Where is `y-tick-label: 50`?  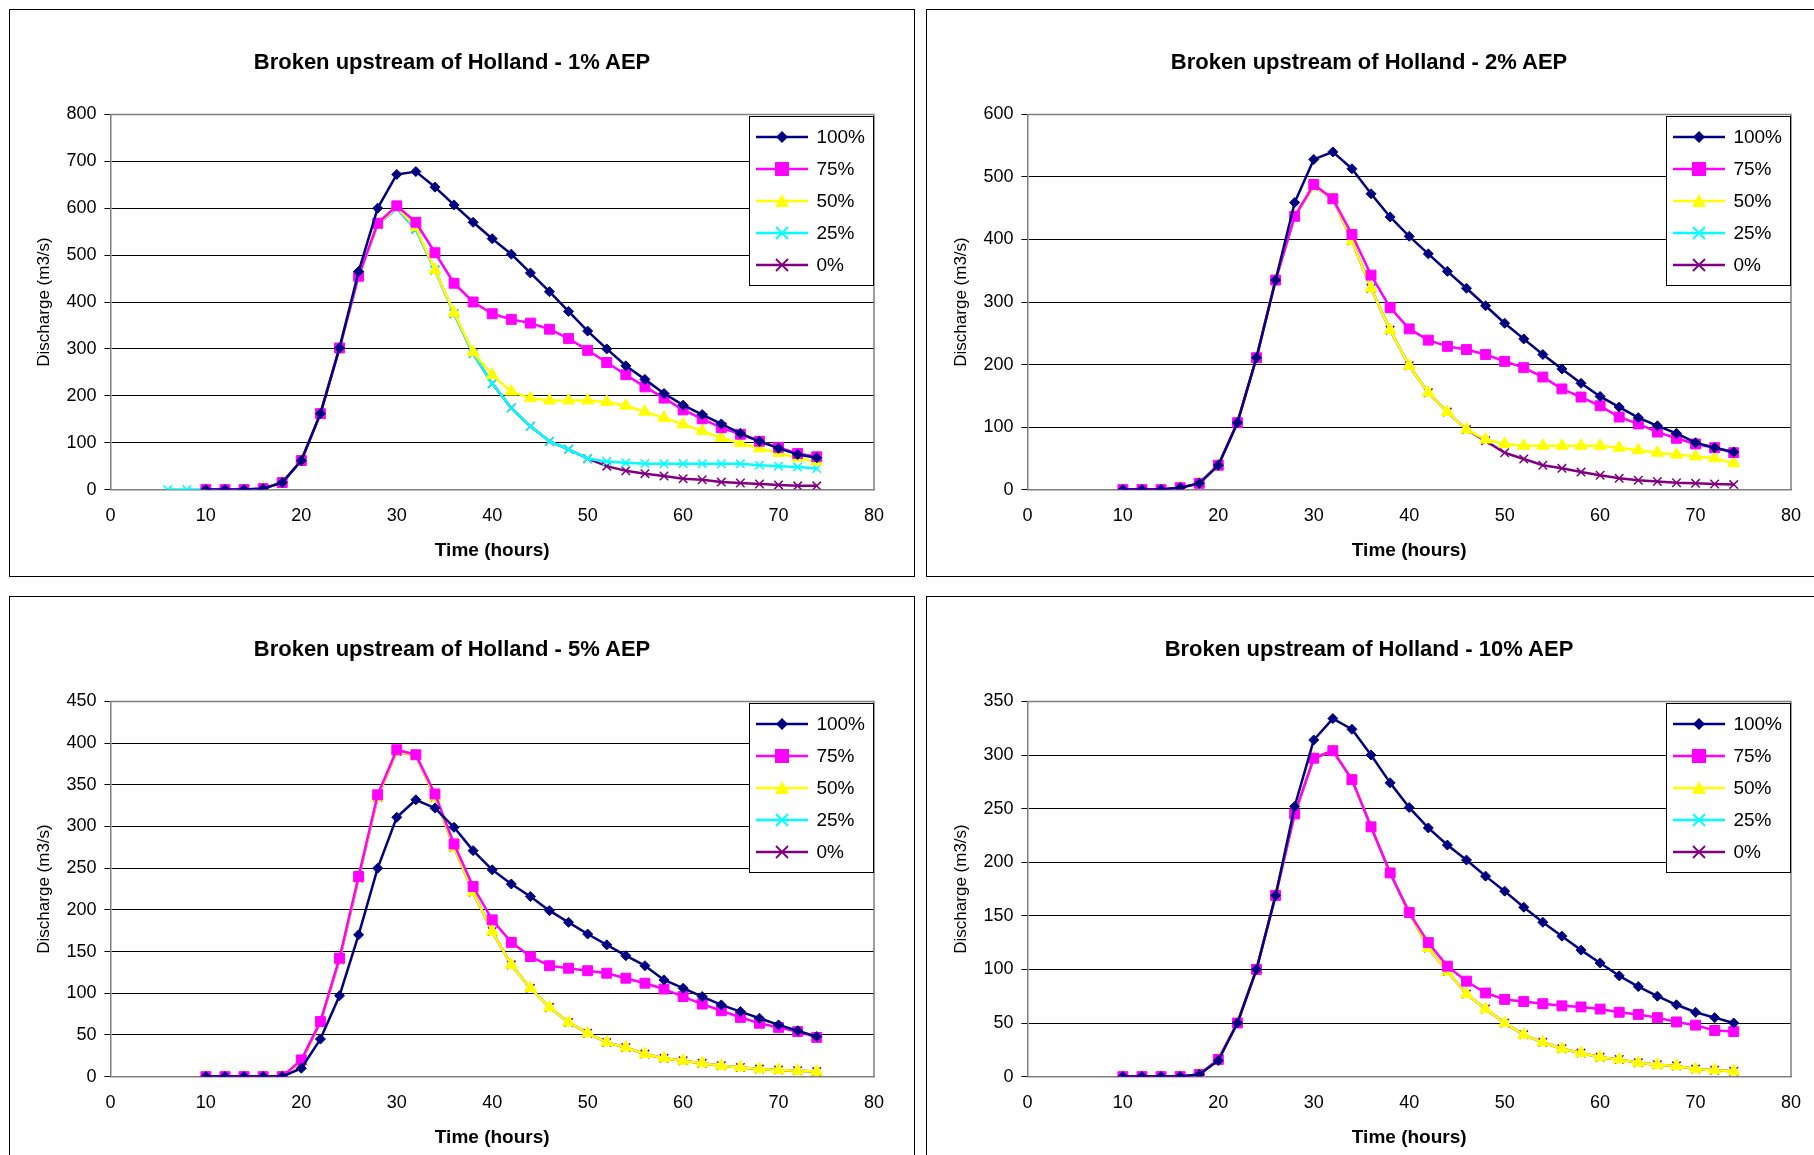 y-tick-label: 50 is located at coordinates (1003, 1021).